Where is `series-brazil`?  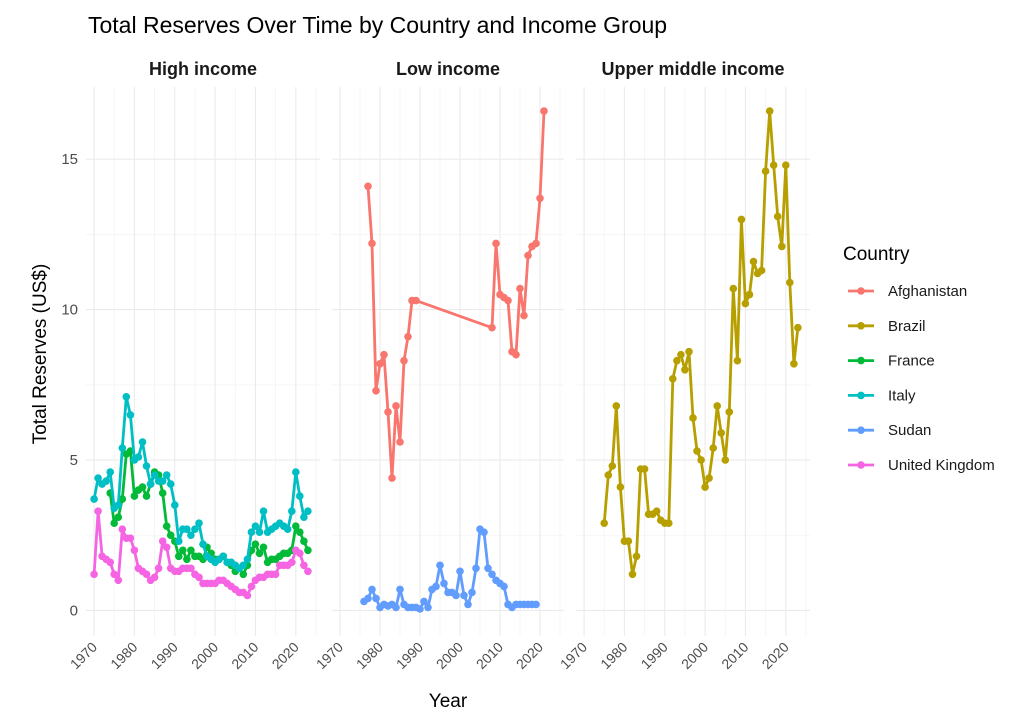 series-brazil is located at coordinates (701, 343).